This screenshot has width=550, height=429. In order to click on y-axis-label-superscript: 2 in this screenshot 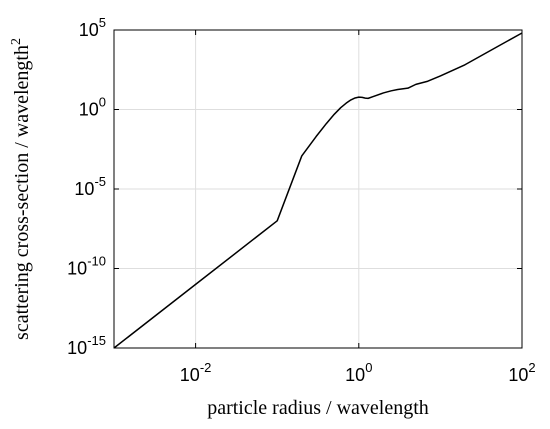, I will do `click(16, 41)`.